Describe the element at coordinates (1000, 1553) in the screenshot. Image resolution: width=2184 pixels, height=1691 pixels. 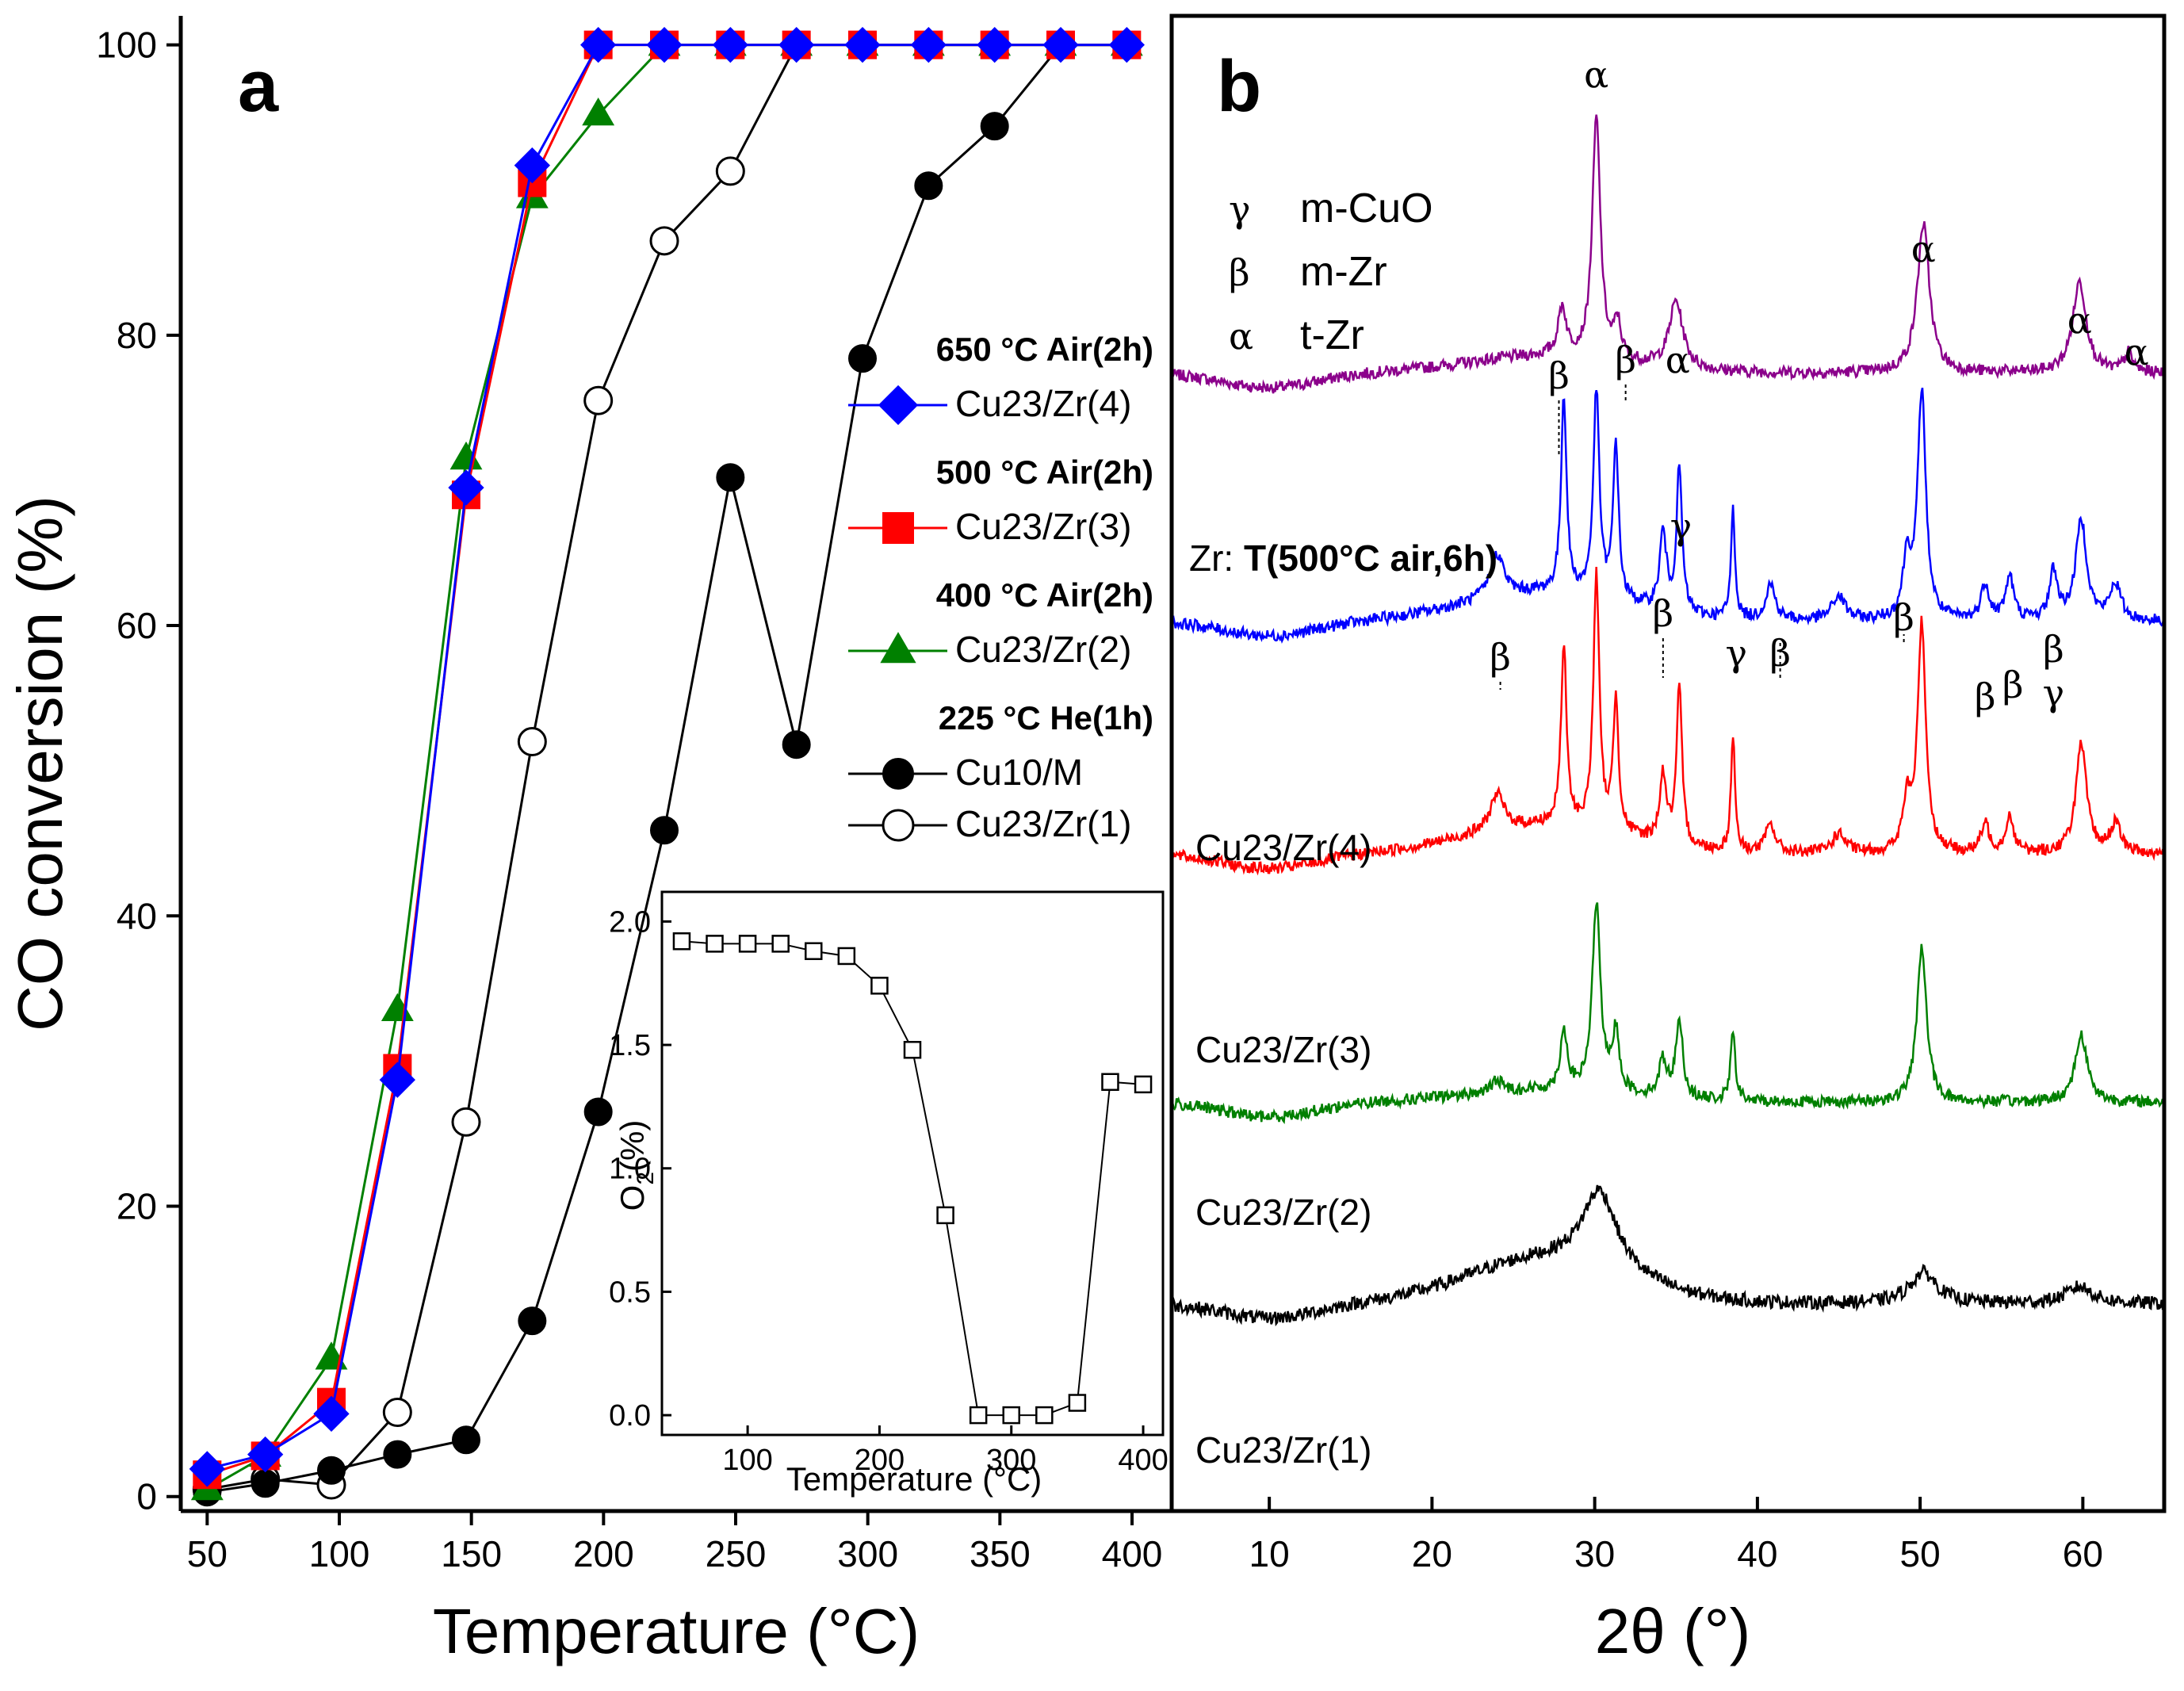
I see `panel-a-x-tick-label: 350` at that location.